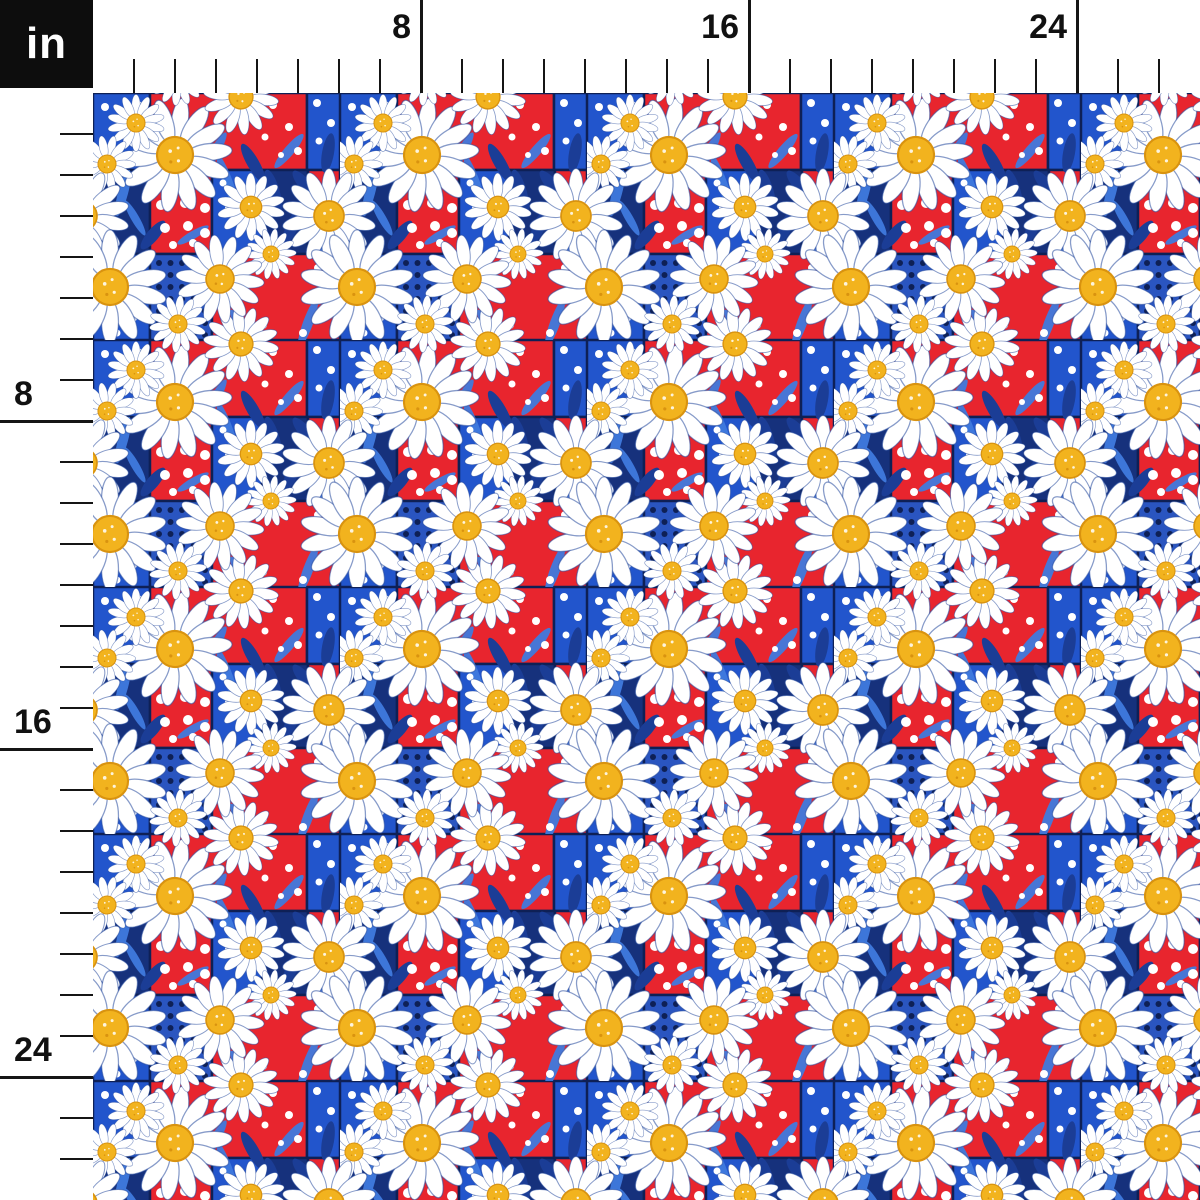  I want to click on unit-box: in, so click(46, 44).